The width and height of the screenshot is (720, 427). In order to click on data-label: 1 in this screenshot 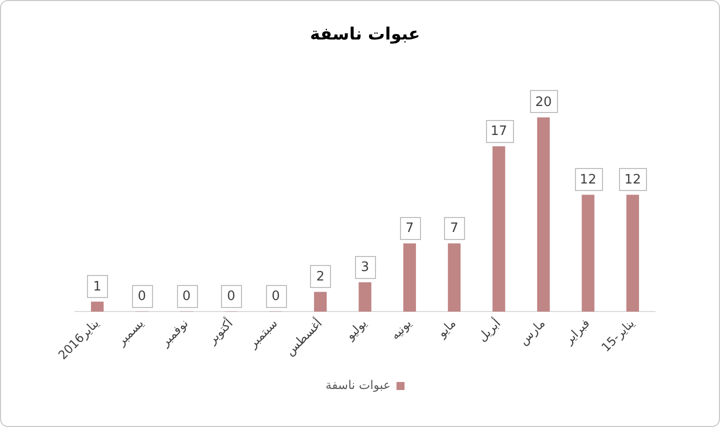, I will do `click(97, 286)`.